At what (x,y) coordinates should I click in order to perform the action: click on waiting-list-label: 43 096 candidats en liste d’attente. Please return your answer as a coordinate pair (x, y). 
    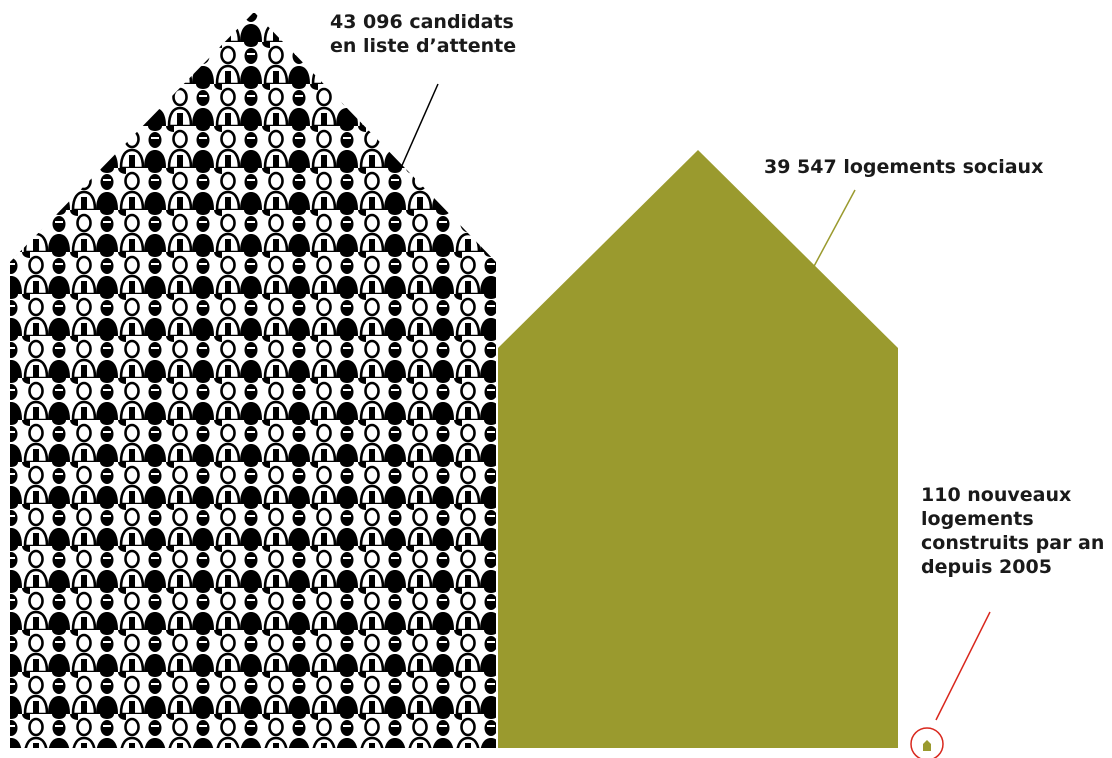
    Looking at the image, I should click on (423, 34).